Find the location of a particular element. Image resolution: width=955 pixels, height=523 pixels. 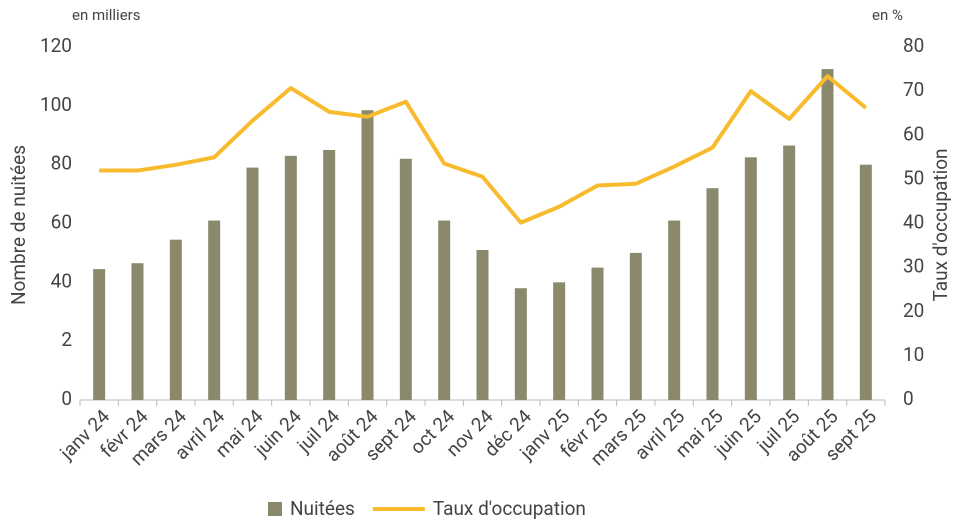

y-tick-label: 40 is located at coordinates (61, 280).